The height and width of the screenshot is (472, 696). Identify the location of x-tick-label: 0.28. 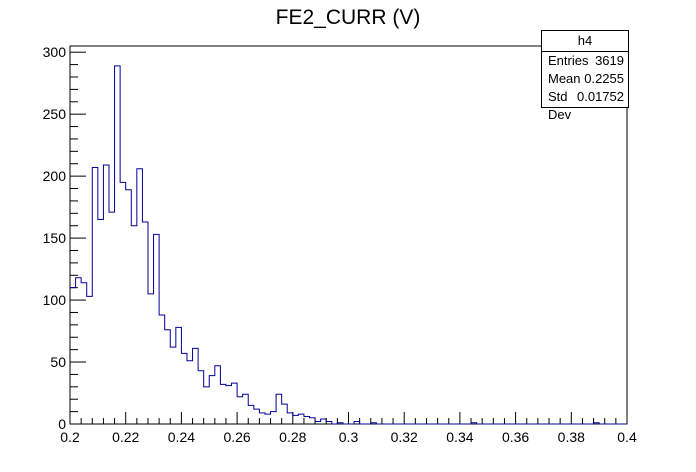
(292, 437).